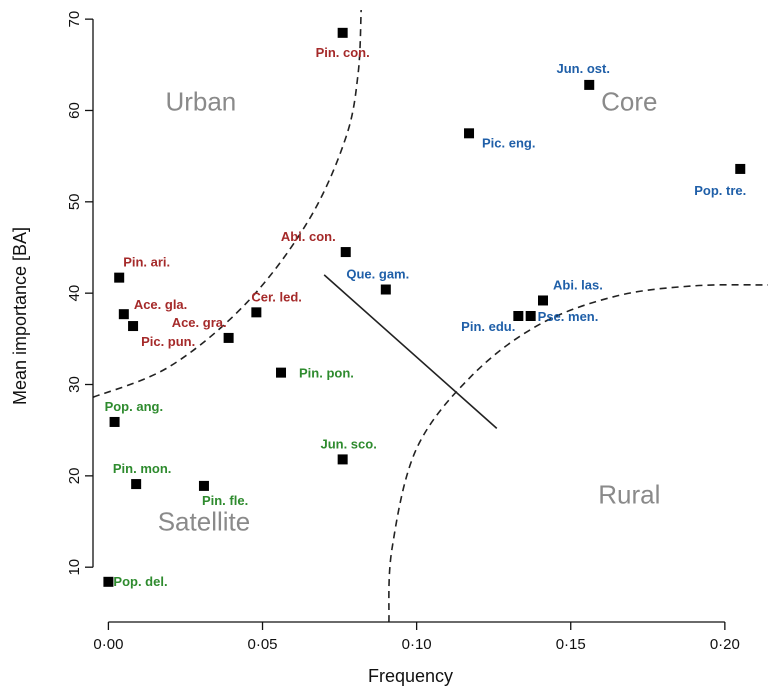 The image size is (770, 690). I want to click on y-tick-label: 10, so click(74, 567).